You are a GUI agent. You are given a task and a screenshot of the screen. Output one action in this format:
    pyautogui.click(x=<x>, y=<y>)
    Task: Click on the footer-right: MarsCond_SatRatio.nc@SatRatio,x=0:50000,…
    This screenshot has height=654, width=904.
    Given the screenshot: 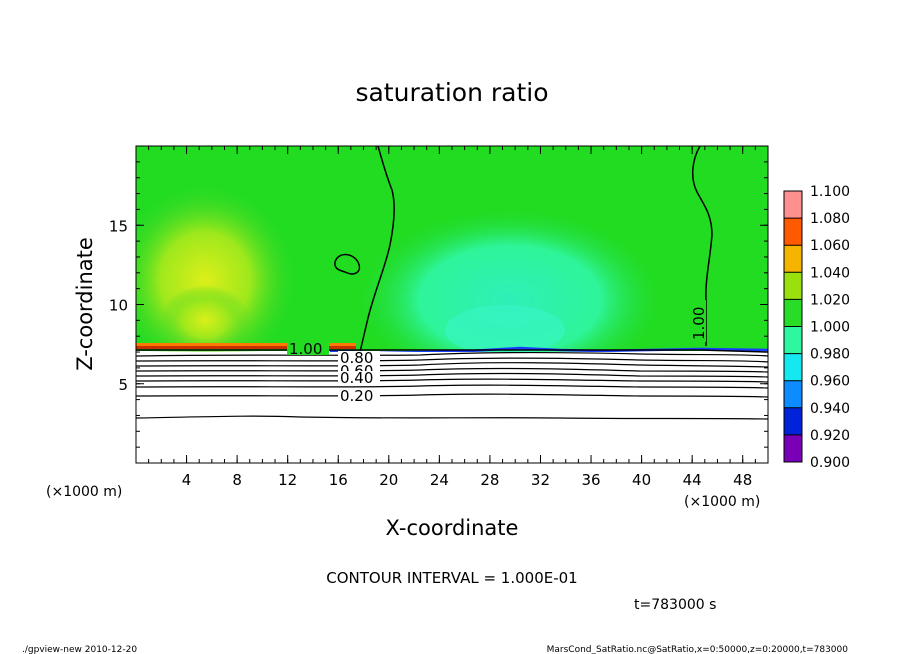 What is the action you would take?
    pyautogui.click(x=698, y=649)
    